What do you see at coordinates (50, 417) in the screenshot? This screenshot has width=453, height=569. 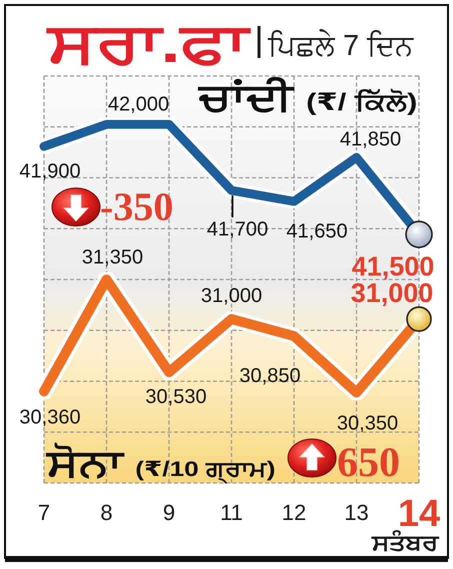 I see `data-label: 30,360` at bounding box center [50, 417].